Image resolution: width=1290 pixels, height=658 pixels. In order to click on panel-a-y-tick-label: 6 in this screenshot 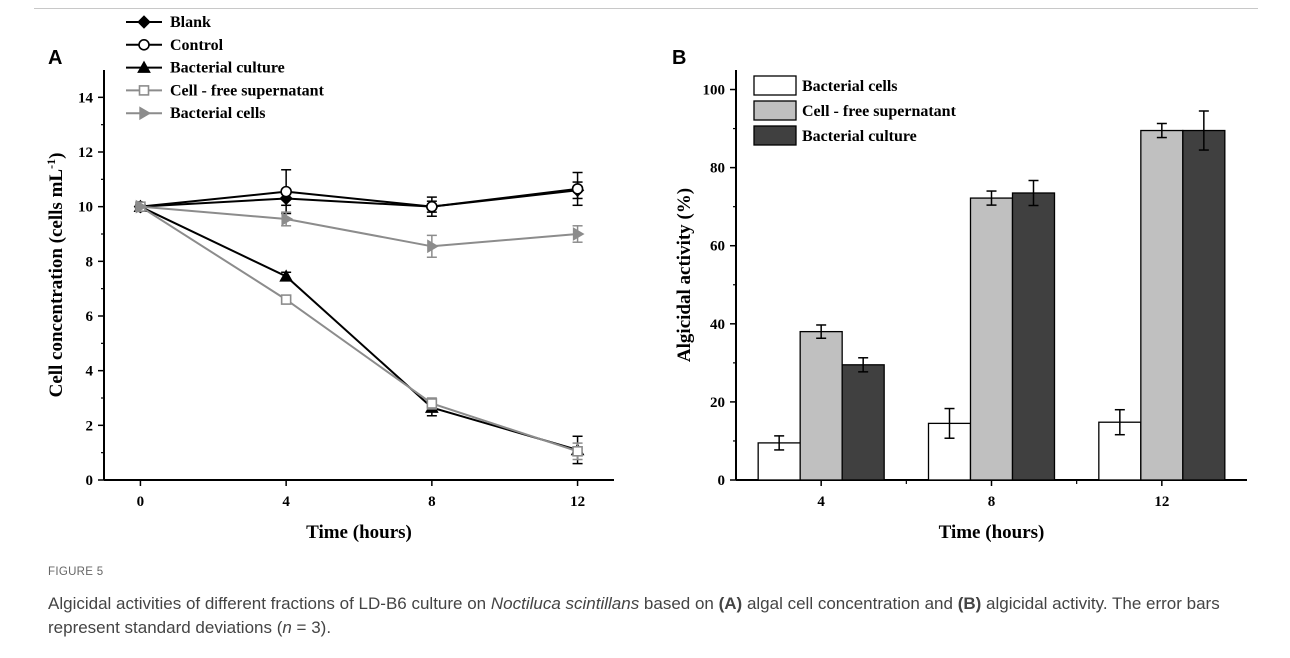, I will do `click(90, 317)`.